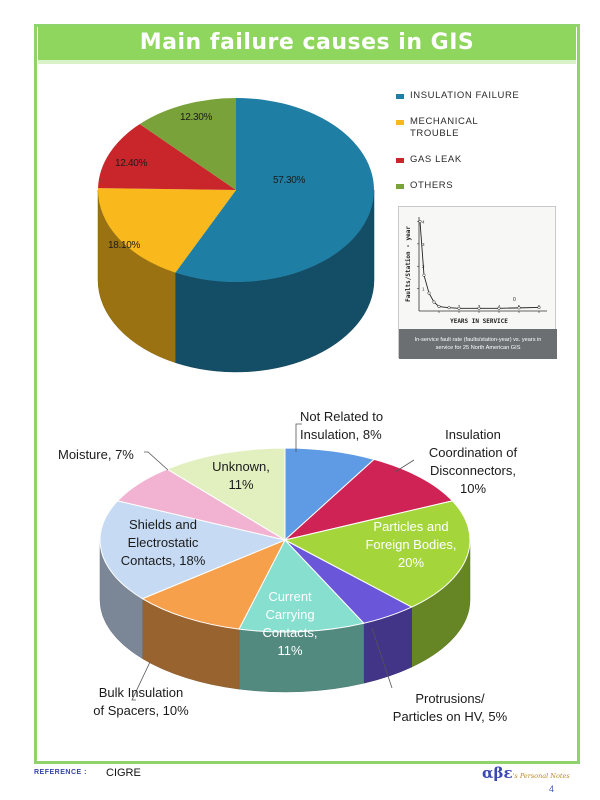 This screenshot has width=600, height=800. I want to click on legend-label: MECHANICAL TROUBLE, so click(444, 127).